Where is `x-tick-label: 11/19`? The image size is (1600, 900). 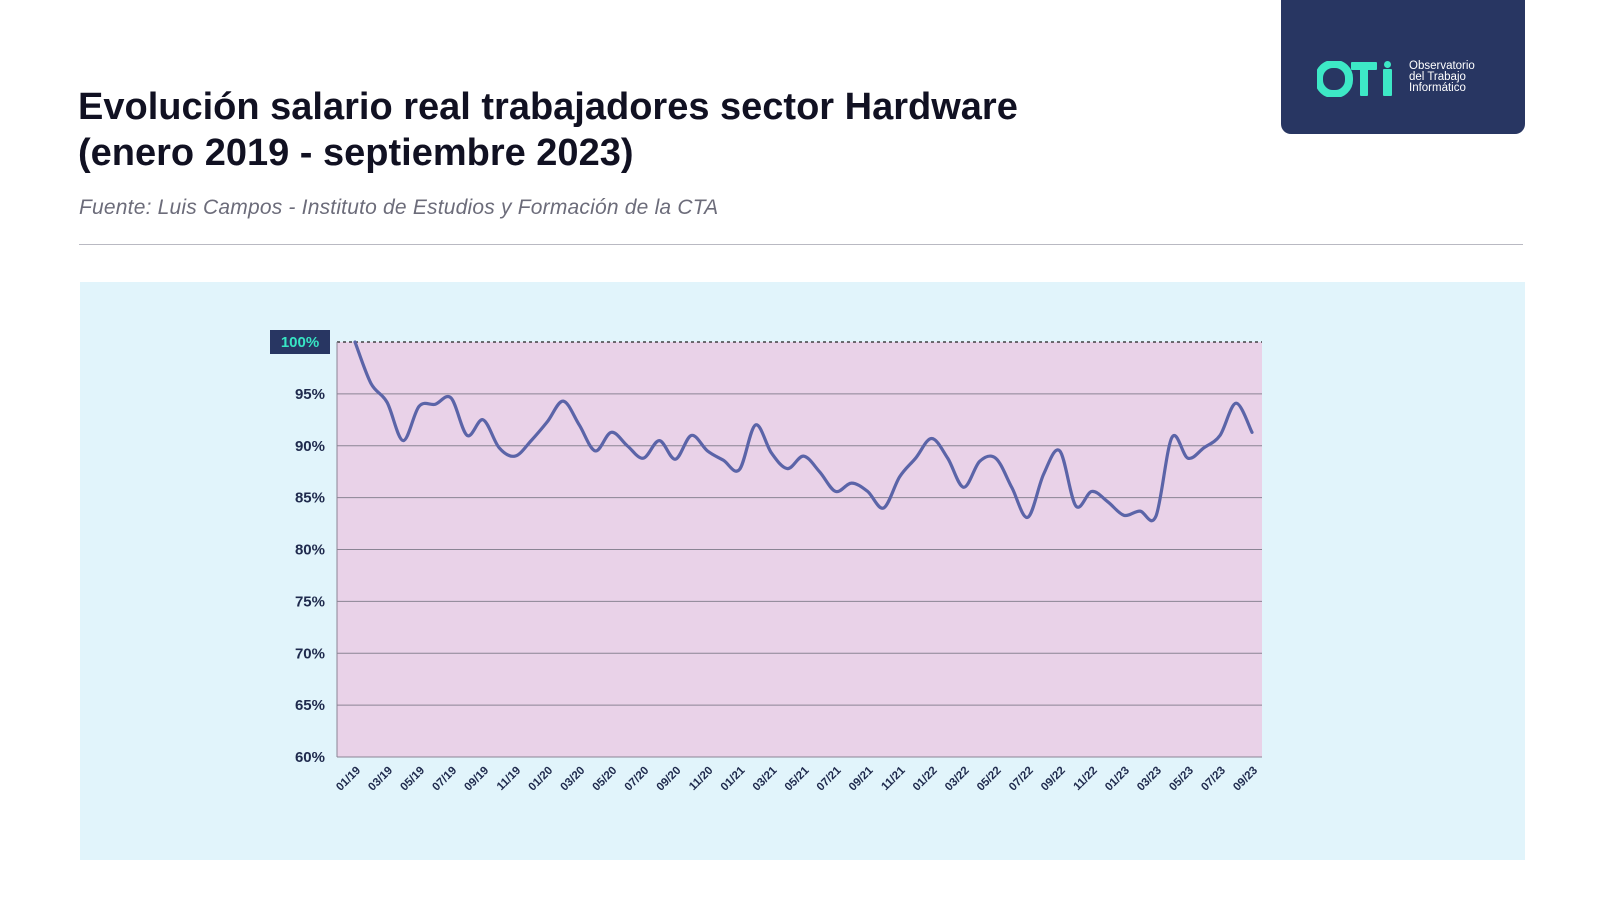 x-tick-label: 11/19 is located at coordinates (509, 779).